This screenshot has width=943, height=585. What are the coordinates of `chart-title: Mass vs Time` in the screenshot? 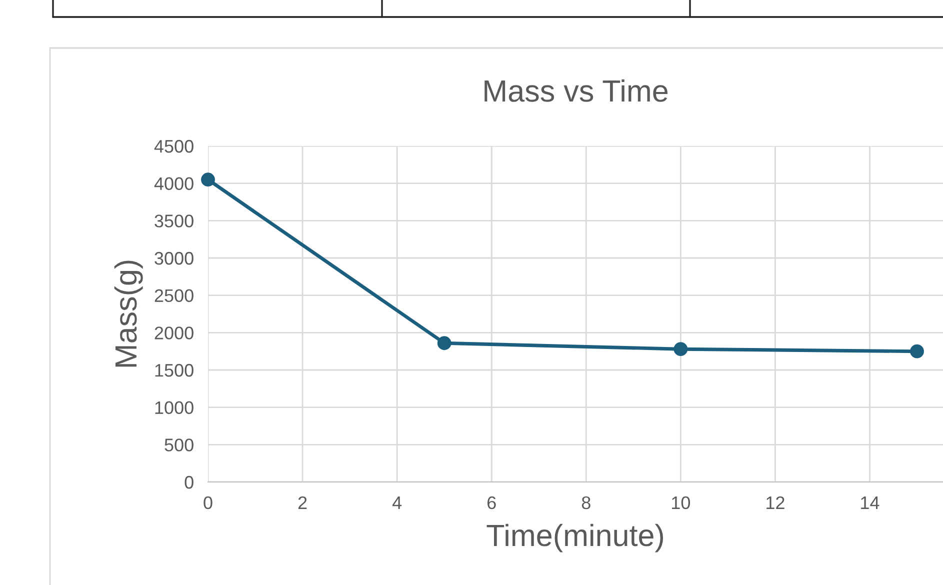 It's located at (576, 90).